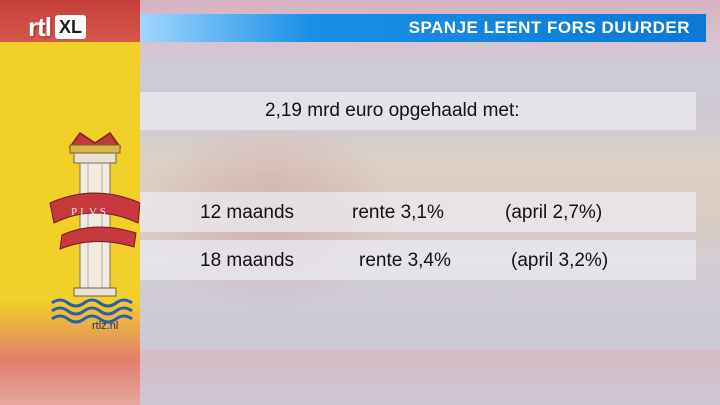 The image size is (720, 405). I want to click on logo-rtl-text: rtl, so click(40, 26).